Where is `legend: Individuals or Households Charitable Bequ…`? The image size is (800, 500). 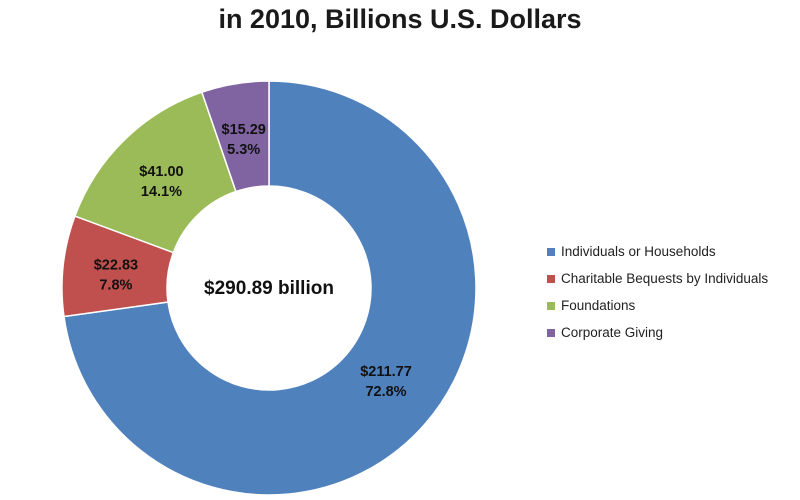 legend: Individuals or Households Charitable Bequ… is located at coordinates (657, 292).